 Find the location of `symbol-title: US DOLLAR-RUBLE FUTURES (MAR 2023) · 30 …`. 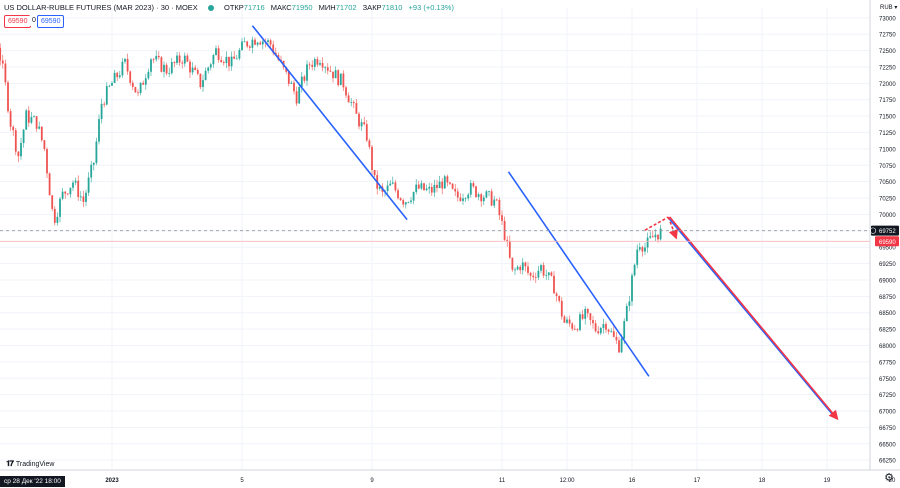

symbol-title: US DOLLAR-RUBLE FUTURES (MAR 2023) · 30 … is located at coordinates (101, 7).